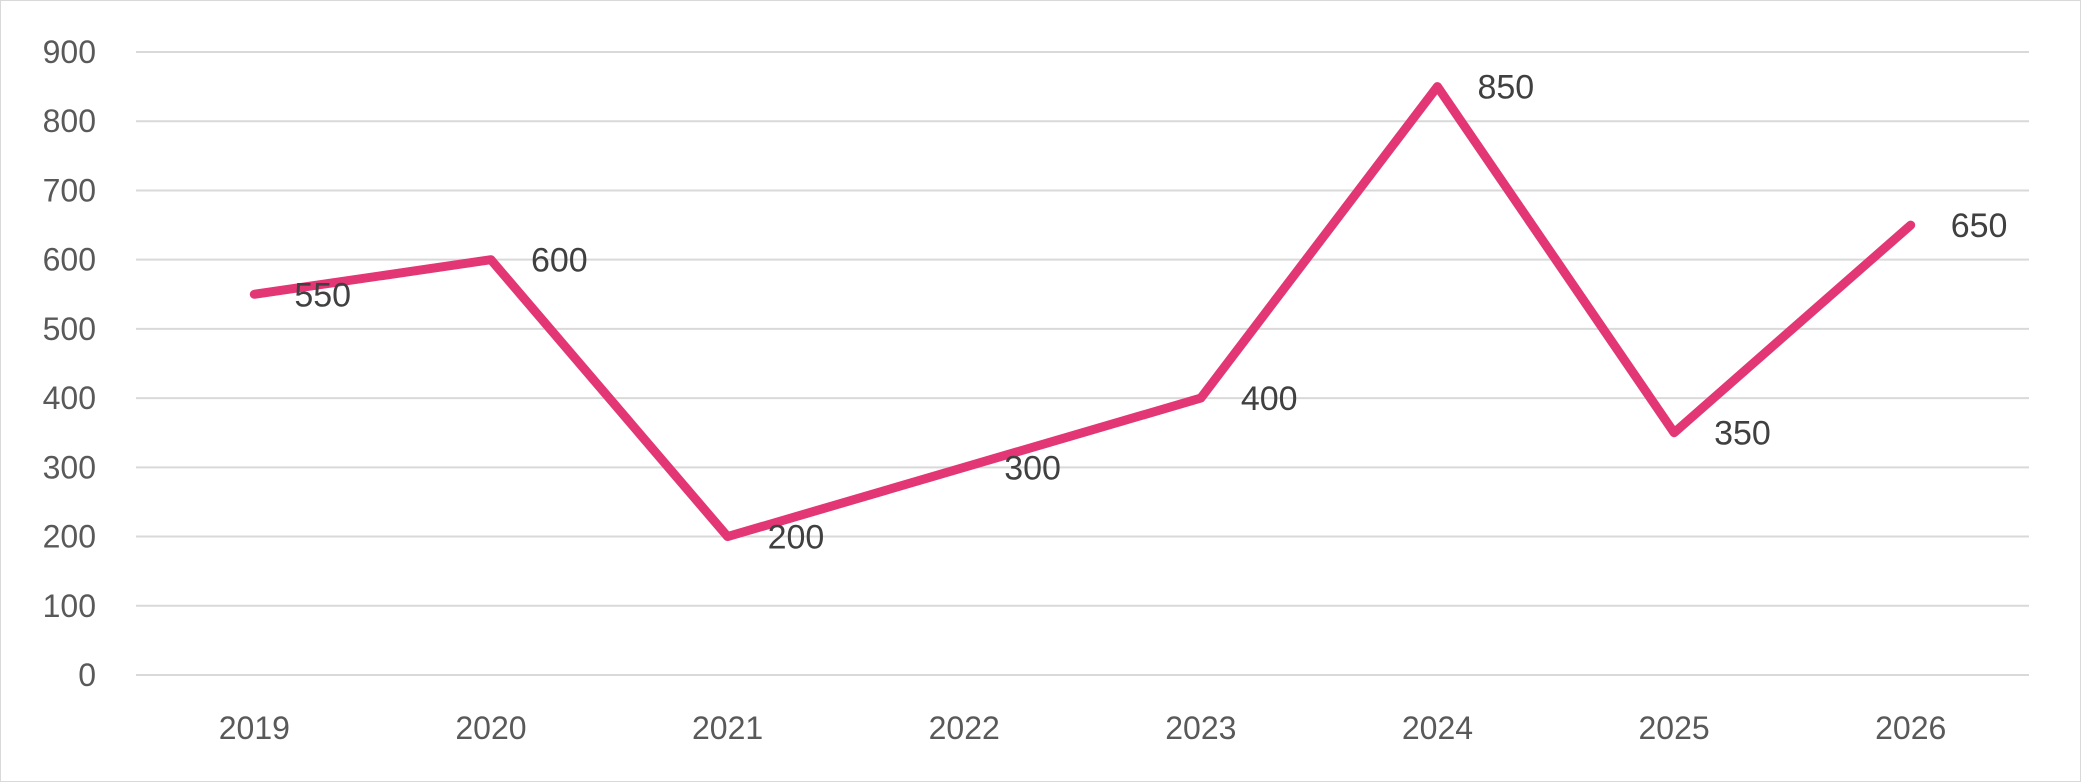 Image resolution: width=2081 pixels, height=783 pixels. Describe the element at coordinates (322, 295) in the screenshot. I see `data-label: 550` at that location.